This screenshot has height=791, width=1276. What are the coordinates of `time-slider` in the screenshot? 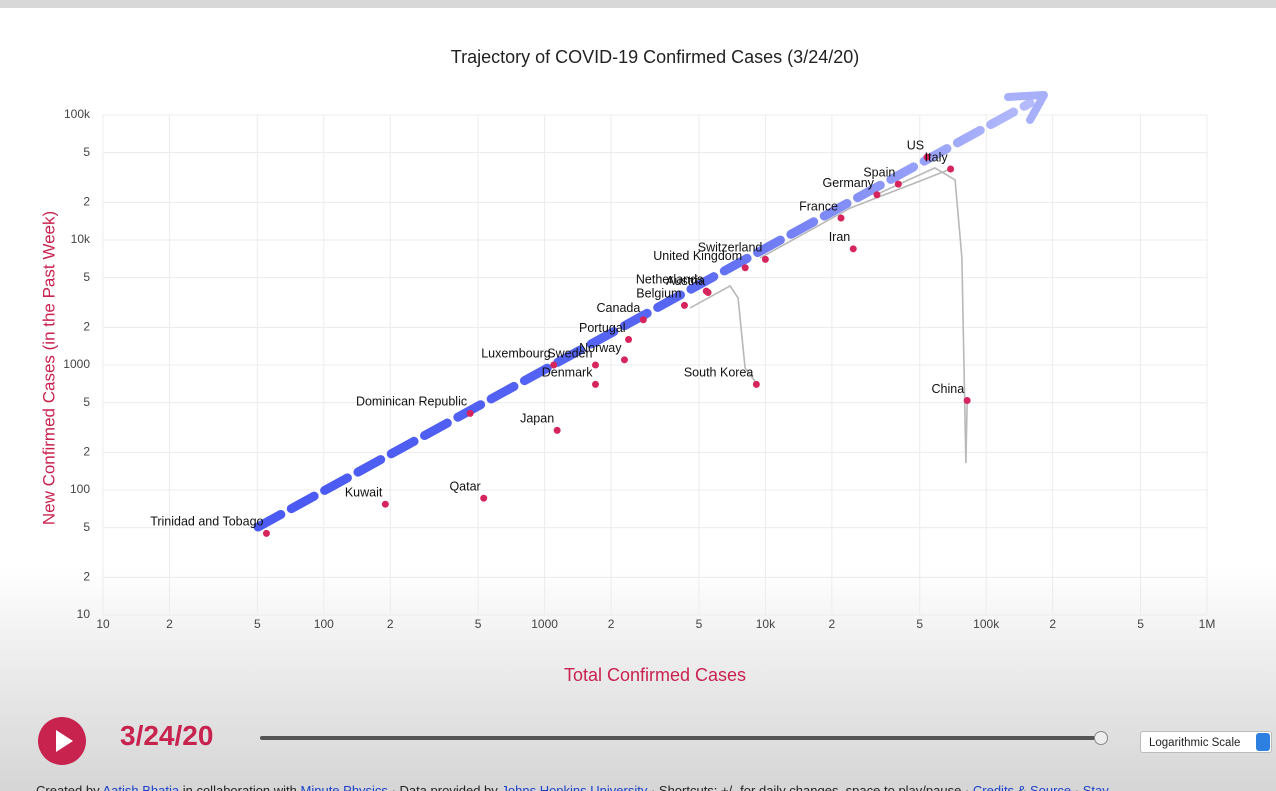 It's located at (680, 738).